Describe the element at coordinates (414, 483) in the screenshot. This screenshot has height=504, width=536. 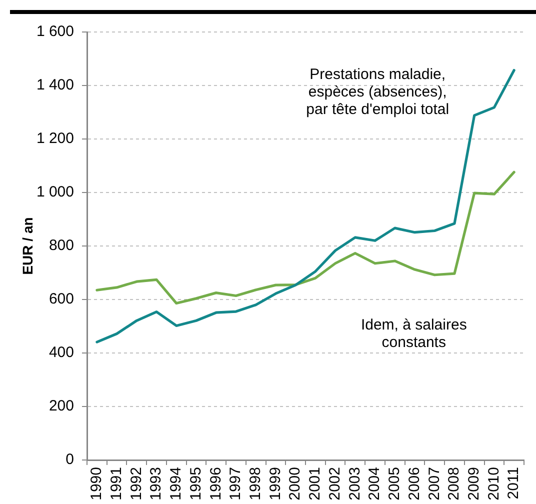
I see `x-tick-label: 2006` at that location.